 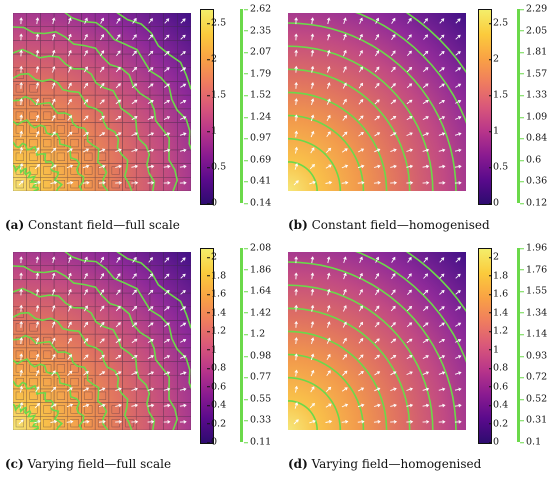 I want to click on contour-tick-label: 2.62, so click(x=257, y=9).